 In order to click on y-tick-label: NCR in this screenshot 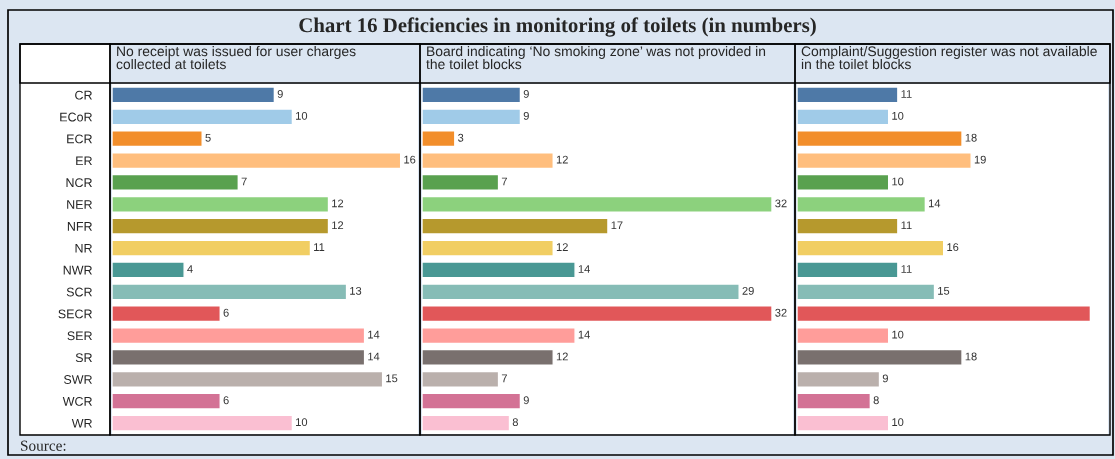, I will do `click(79, 183)`.